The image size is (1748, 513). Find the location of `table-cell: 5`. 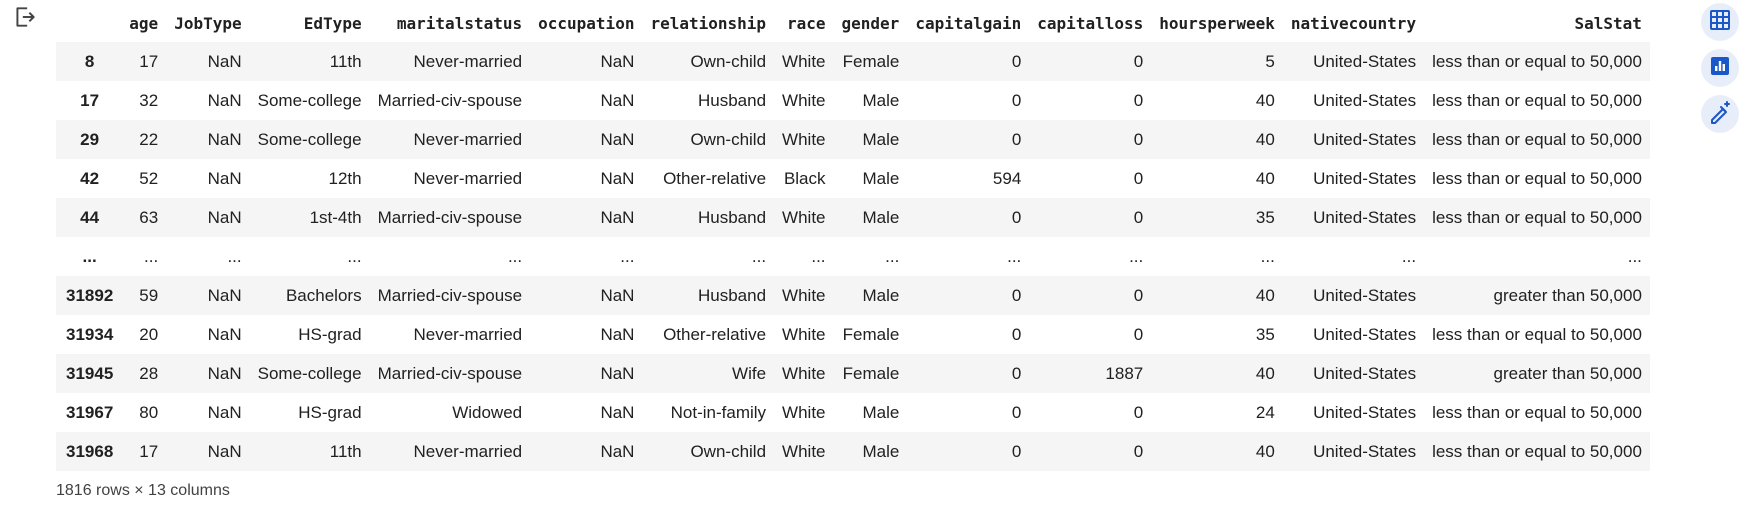

table-cell: 5 is located at coordinates (1270, 61).